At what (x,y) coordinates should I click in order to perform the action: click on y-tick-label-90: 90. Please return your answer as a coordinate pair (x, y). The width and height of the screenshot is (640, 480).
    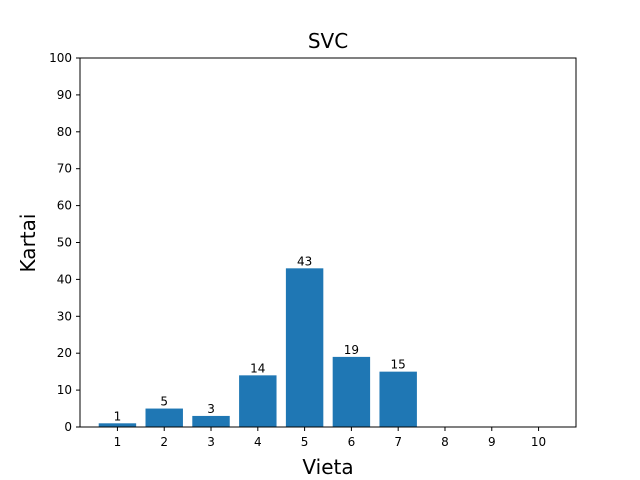
    Looking at the image, I should click on (64, 95).